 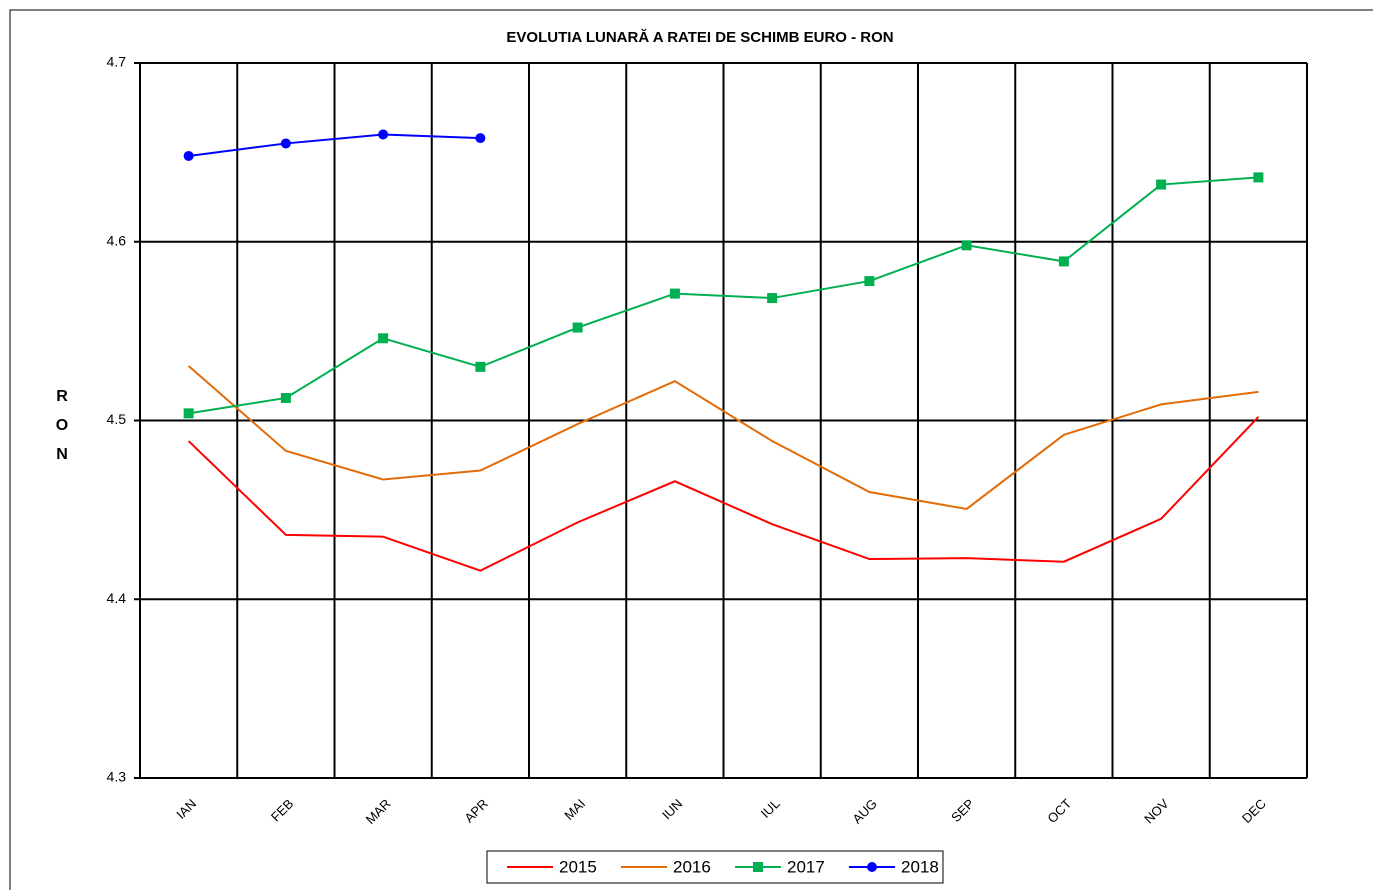 I want to click on y-tick-label: 4.6, so click(x=117, y=240).